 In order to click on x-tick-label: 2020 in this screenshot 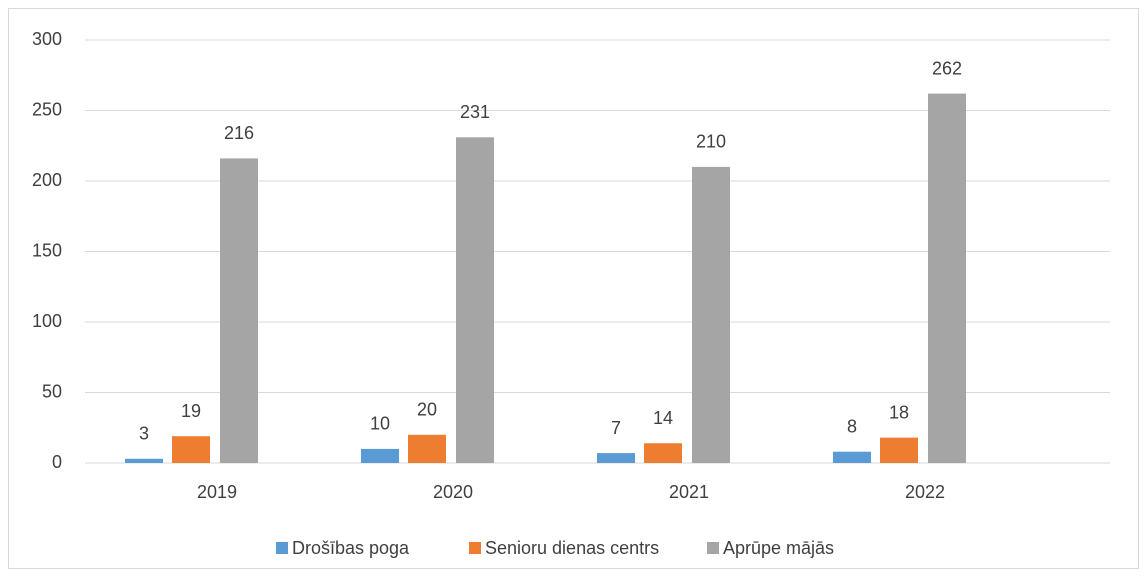, I will do `click(453, 492)`.